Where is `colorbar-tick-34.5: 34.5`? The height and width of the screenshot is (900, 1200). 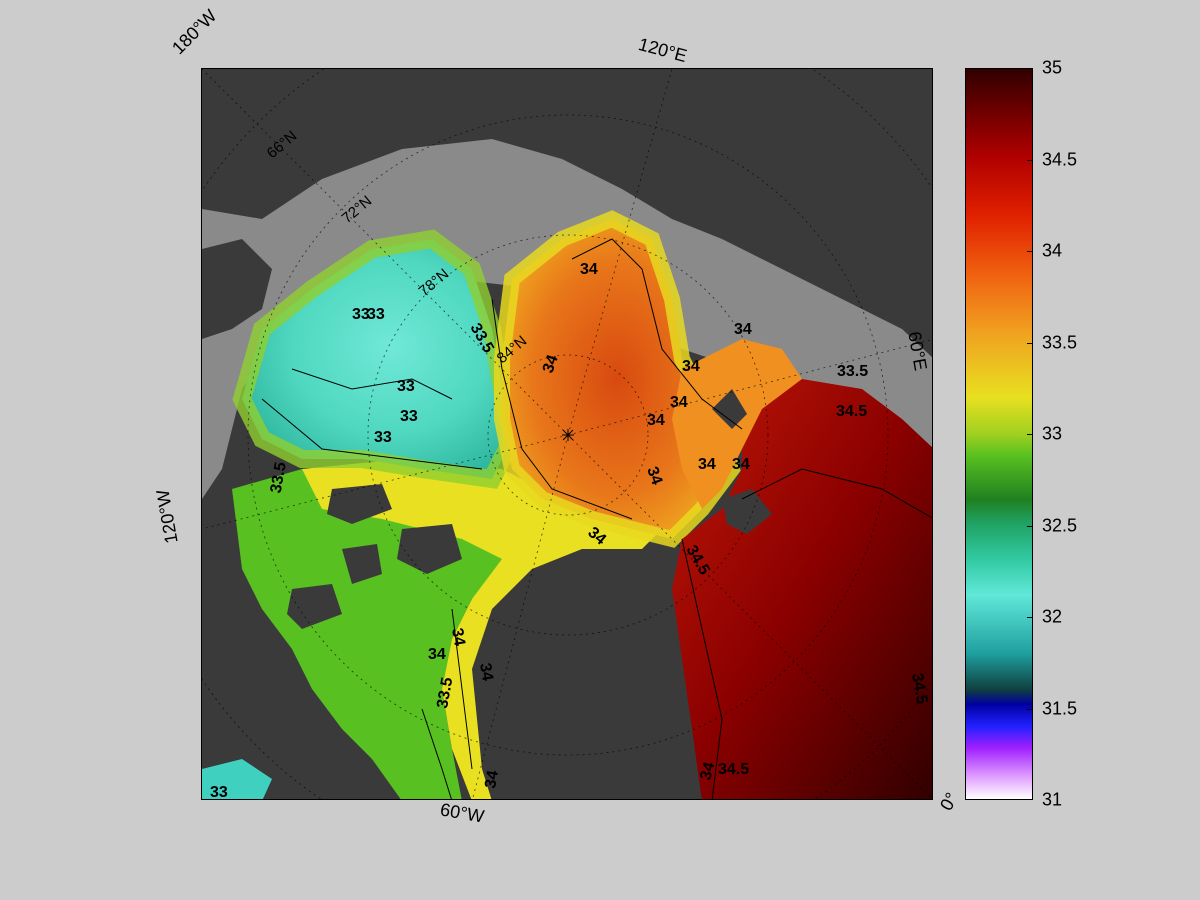
colorbar-tick-34.5: 34.5 is located at coordinates (1060, 159).